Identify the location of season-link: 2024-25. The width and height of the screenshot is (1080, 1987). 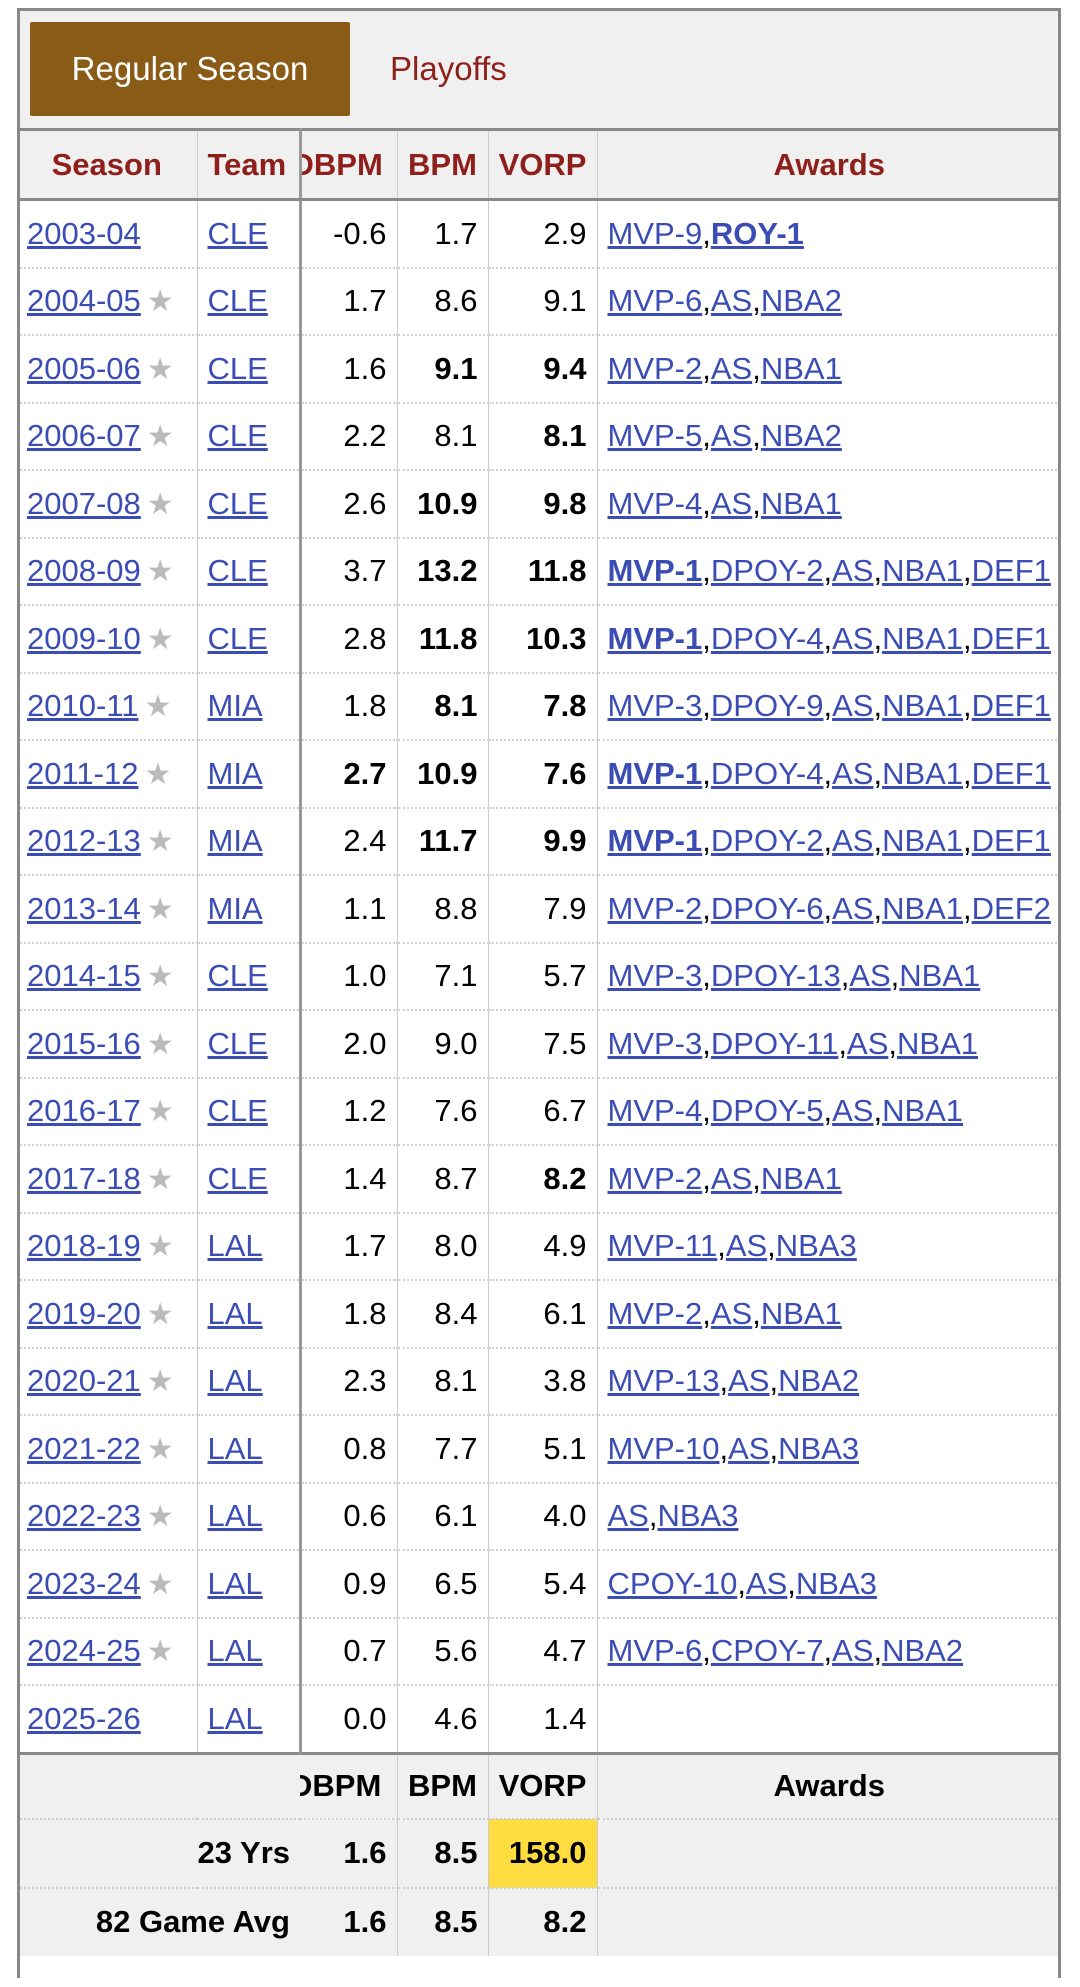
(84, 1651).